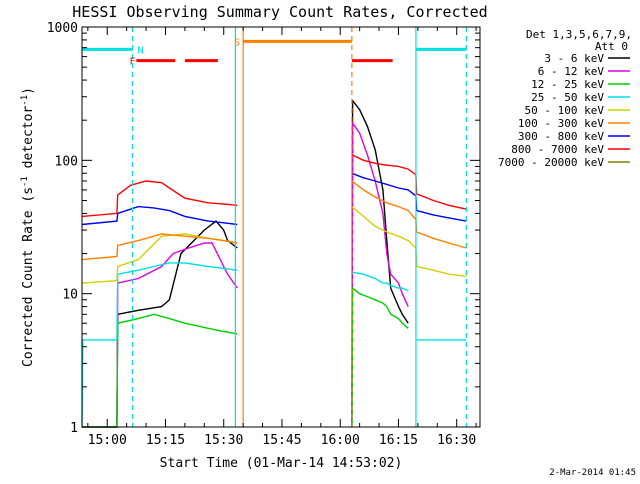 The height and width of the screenshot is (484, 640). What do you see at coordinates (28, 91) in the screenshot?
I see `y-axis-label-end: )` at bounding box center [28, 91].